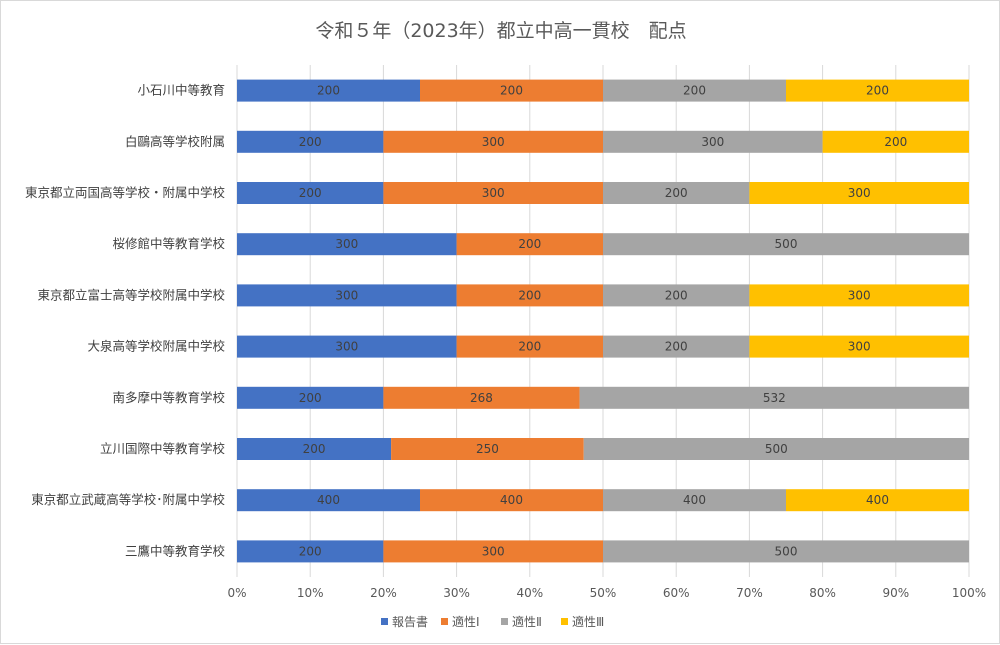 Image resolution: width=1000 pixels, height=645 pixels. Describe the element at coordinates (125, 192) in the screenshot. I see `category-label: 東京都立両国高等学校・附属中学校` at that location.